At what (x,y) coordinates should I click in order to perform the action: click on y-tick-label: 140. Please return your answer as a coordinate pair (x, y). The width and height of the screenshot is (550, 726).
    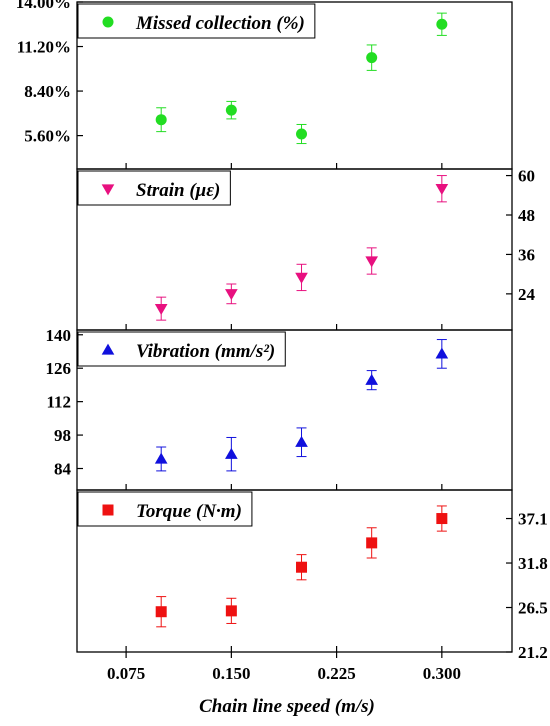
    Looking at the image, I should click on (59, 335).